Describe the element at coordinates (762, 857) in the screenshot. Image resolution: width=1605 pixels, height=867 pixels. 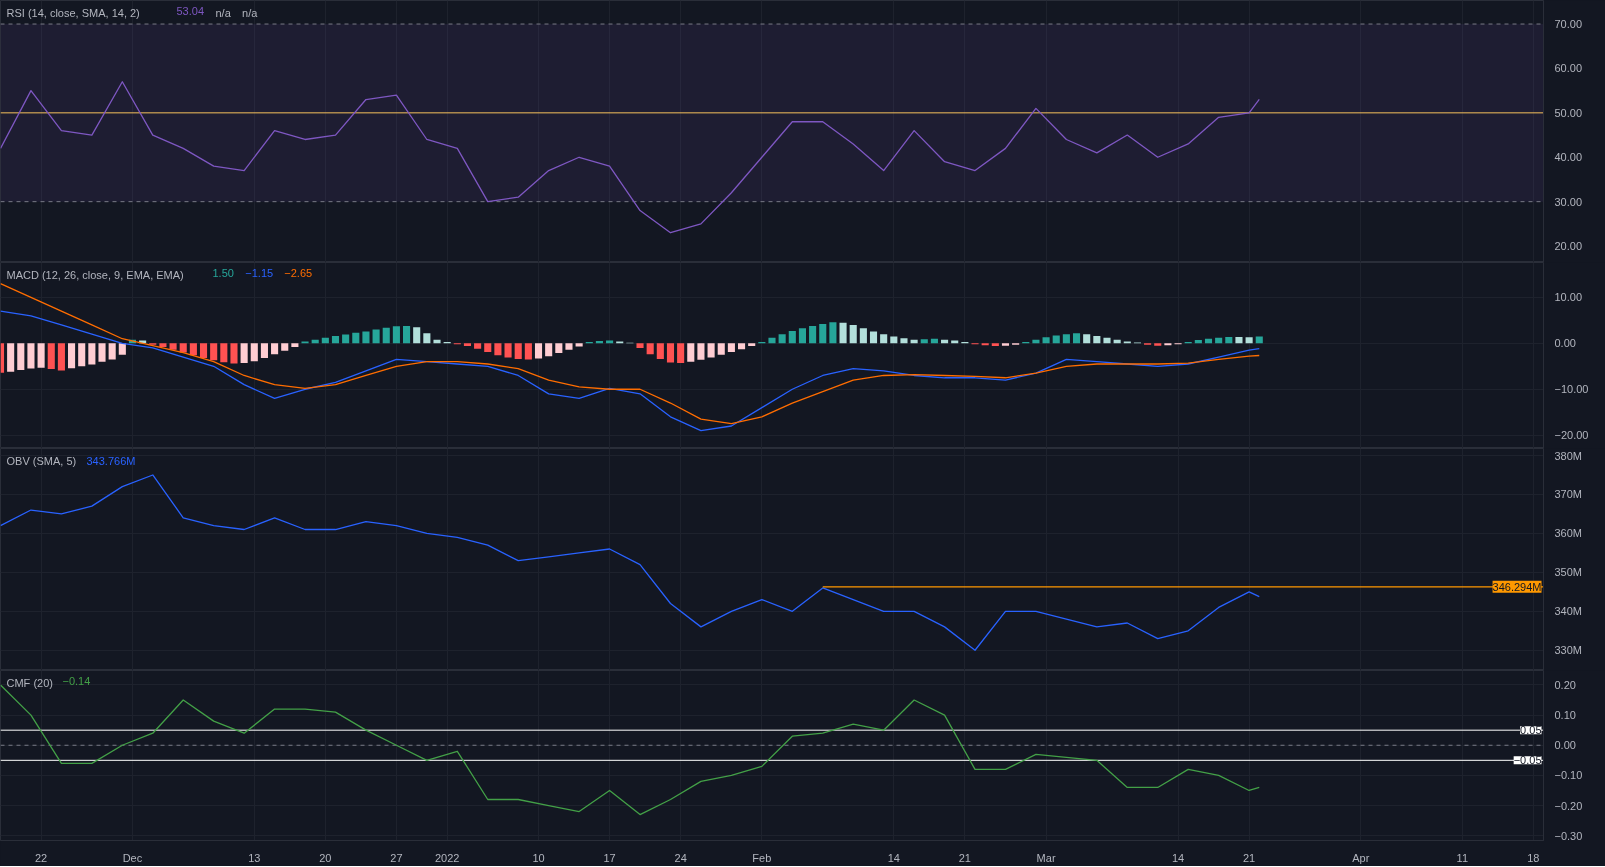
I see `x-tick-label: Feb` at that location.